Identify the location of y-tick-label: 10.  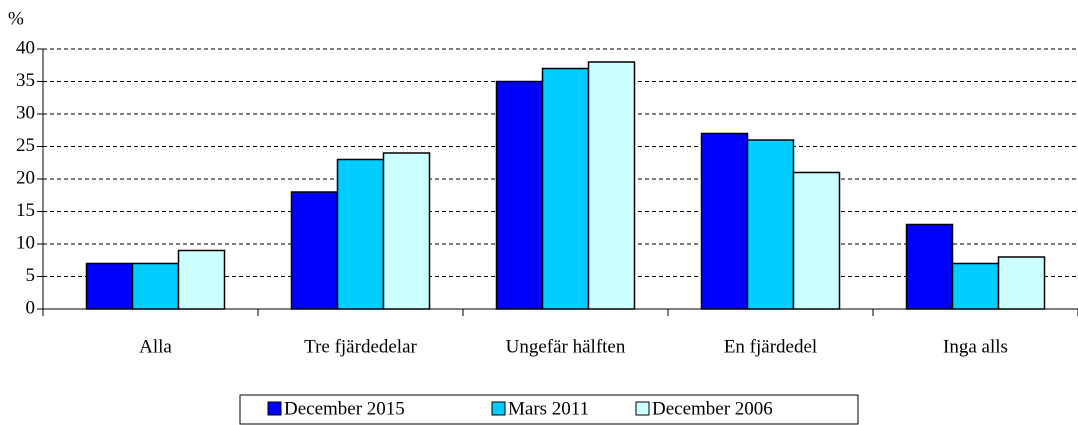
(25, 242).